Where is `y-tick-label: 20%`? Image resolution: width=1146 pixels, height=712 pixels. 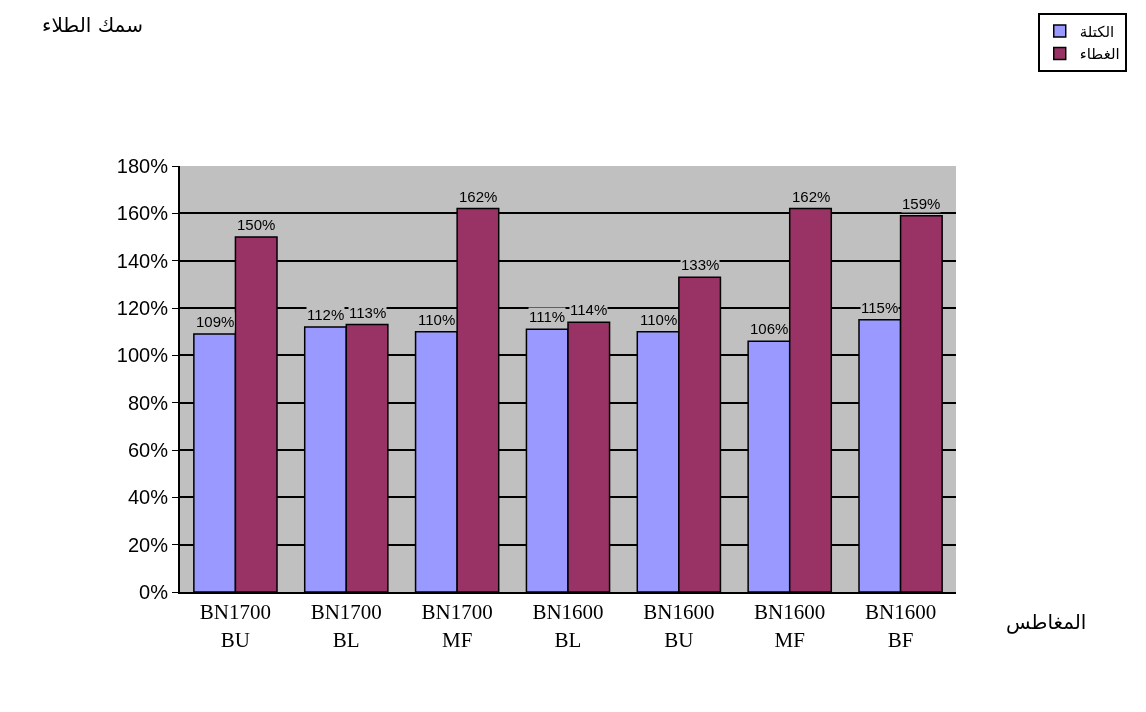 y-tick-label: 20% is located at coordinates (148, 544).